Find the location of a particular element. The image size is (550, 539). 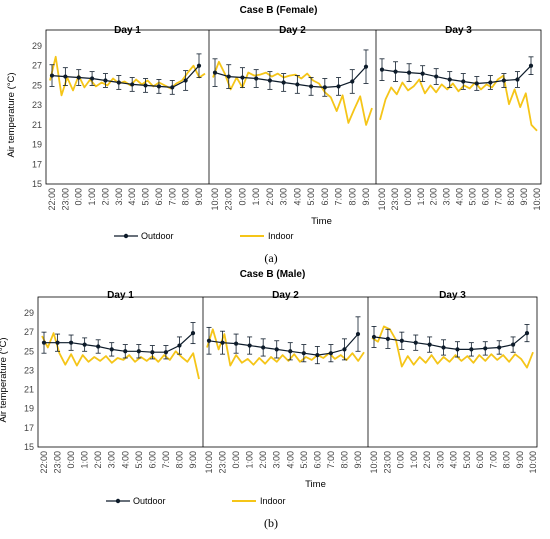

chart1-xtick-d3-11: 9:00 is located at coordinates (524, 197).